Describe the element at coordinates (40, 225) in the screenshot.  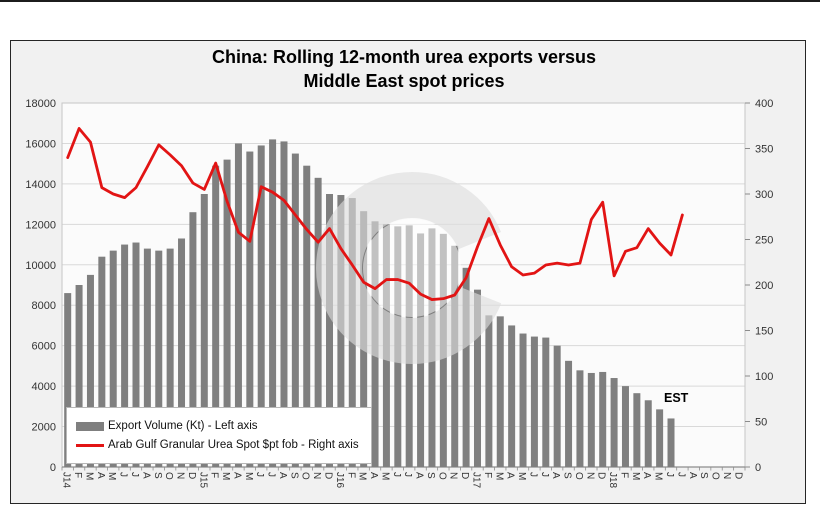
I see `svg-text: 12000` at that location.